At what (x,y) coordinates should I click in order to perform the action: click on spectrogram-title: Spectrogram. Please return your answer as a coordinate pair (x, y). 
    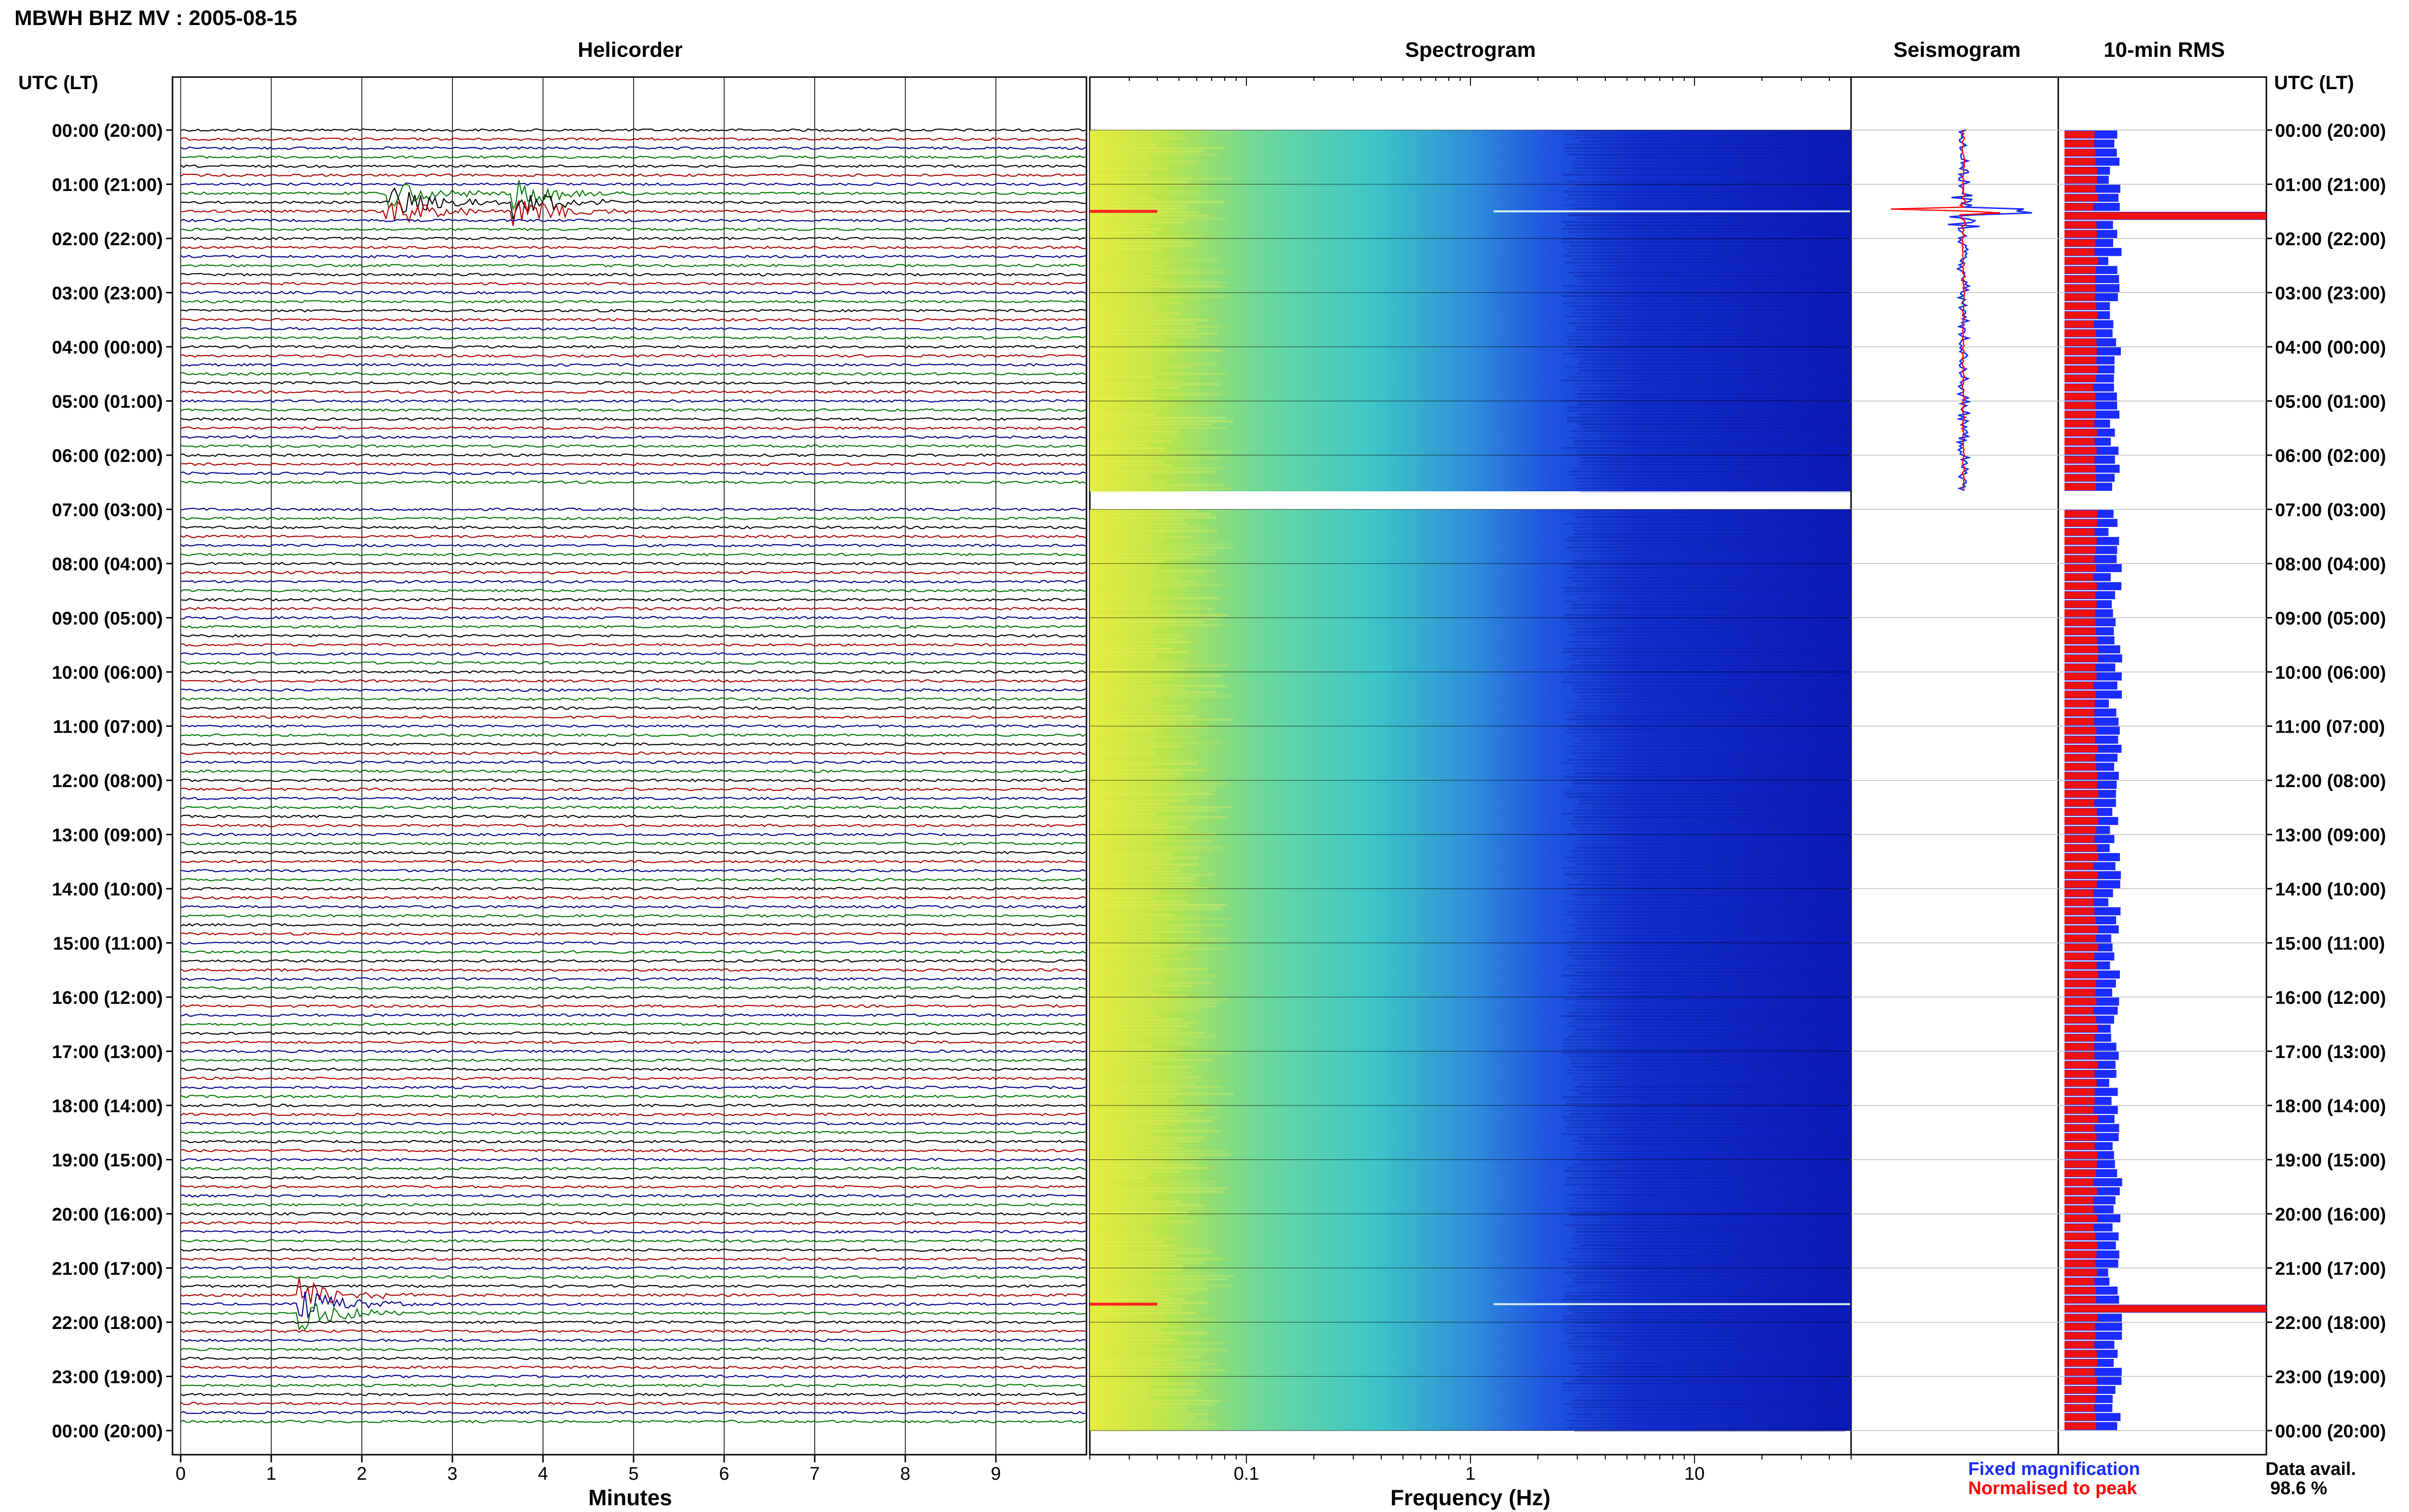
    Looking at the image, I should click on (1470, 50).